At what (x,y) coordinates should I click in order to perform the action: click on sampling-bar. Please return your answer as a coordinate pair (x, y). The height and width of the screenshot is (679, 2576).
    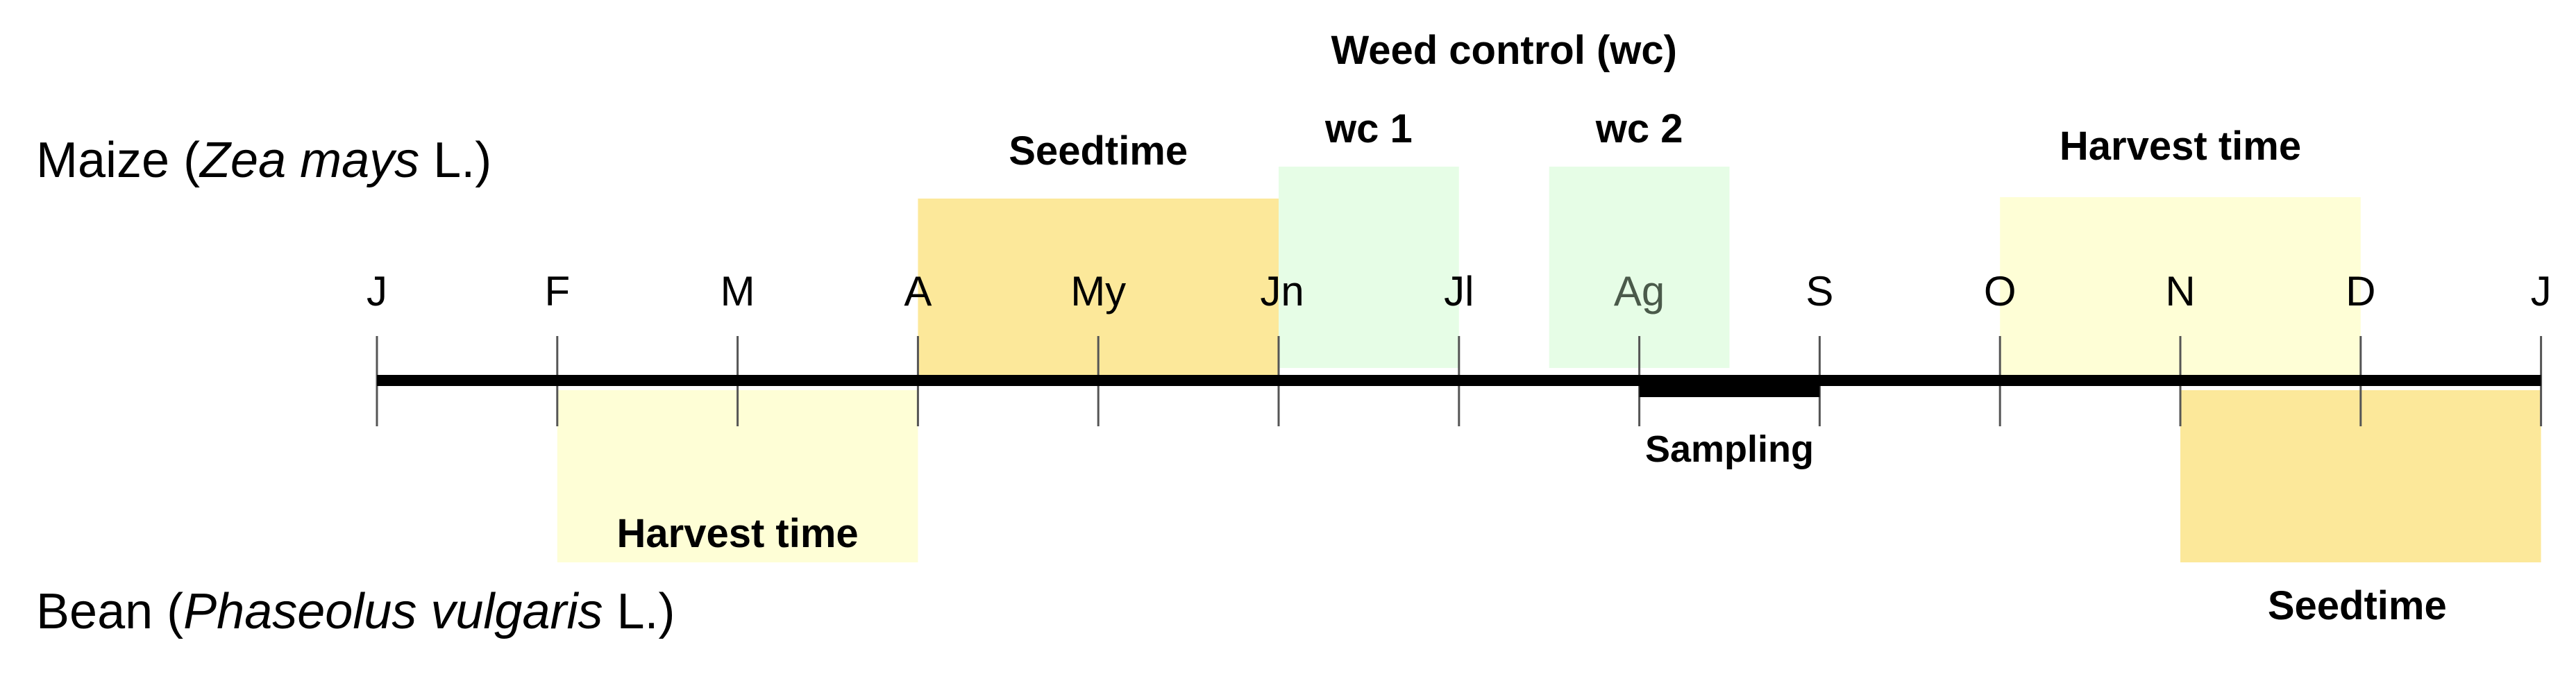
    Looking at the image, I should click on (1729, 386).